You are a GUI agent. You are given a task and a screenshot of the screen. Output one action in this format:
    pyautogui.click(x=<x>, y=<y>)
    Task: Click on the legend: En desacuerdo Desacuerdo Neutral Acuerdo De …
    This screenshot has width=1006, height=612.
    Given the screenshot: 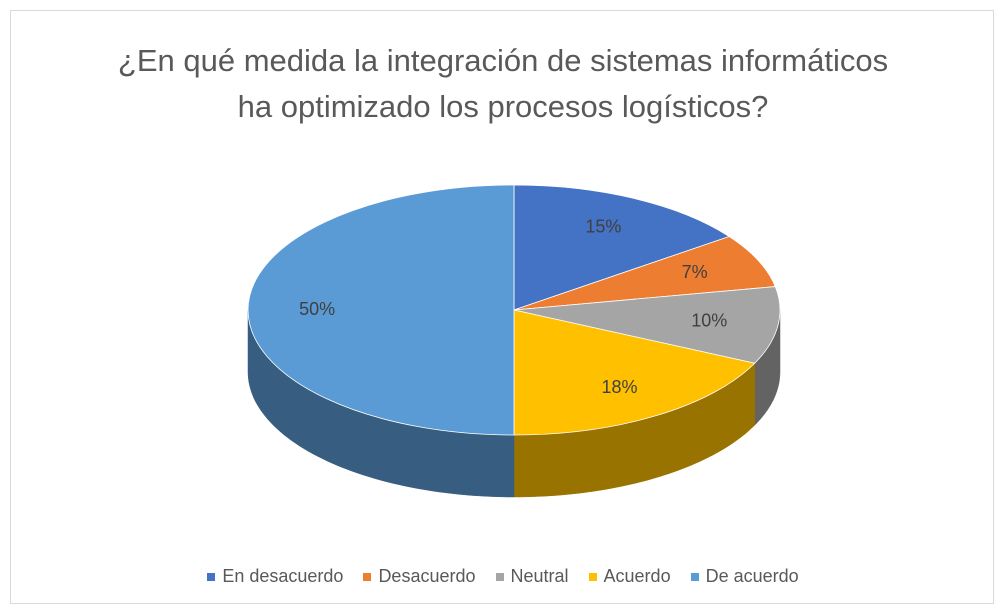 What is the action you would take?
    pyautogui.click(x=503, y=576)
    